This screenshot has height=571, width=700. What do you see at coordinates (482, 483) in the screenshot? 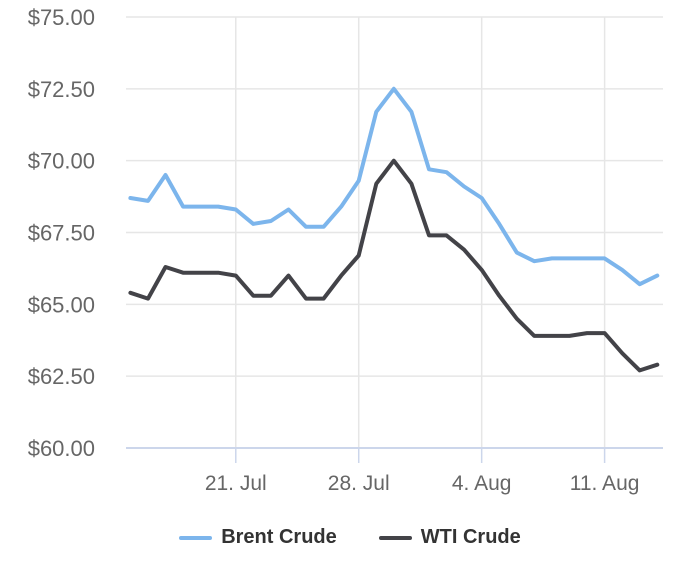
I see `svg-text: 4. Aug` at bounding box center [482, 483].